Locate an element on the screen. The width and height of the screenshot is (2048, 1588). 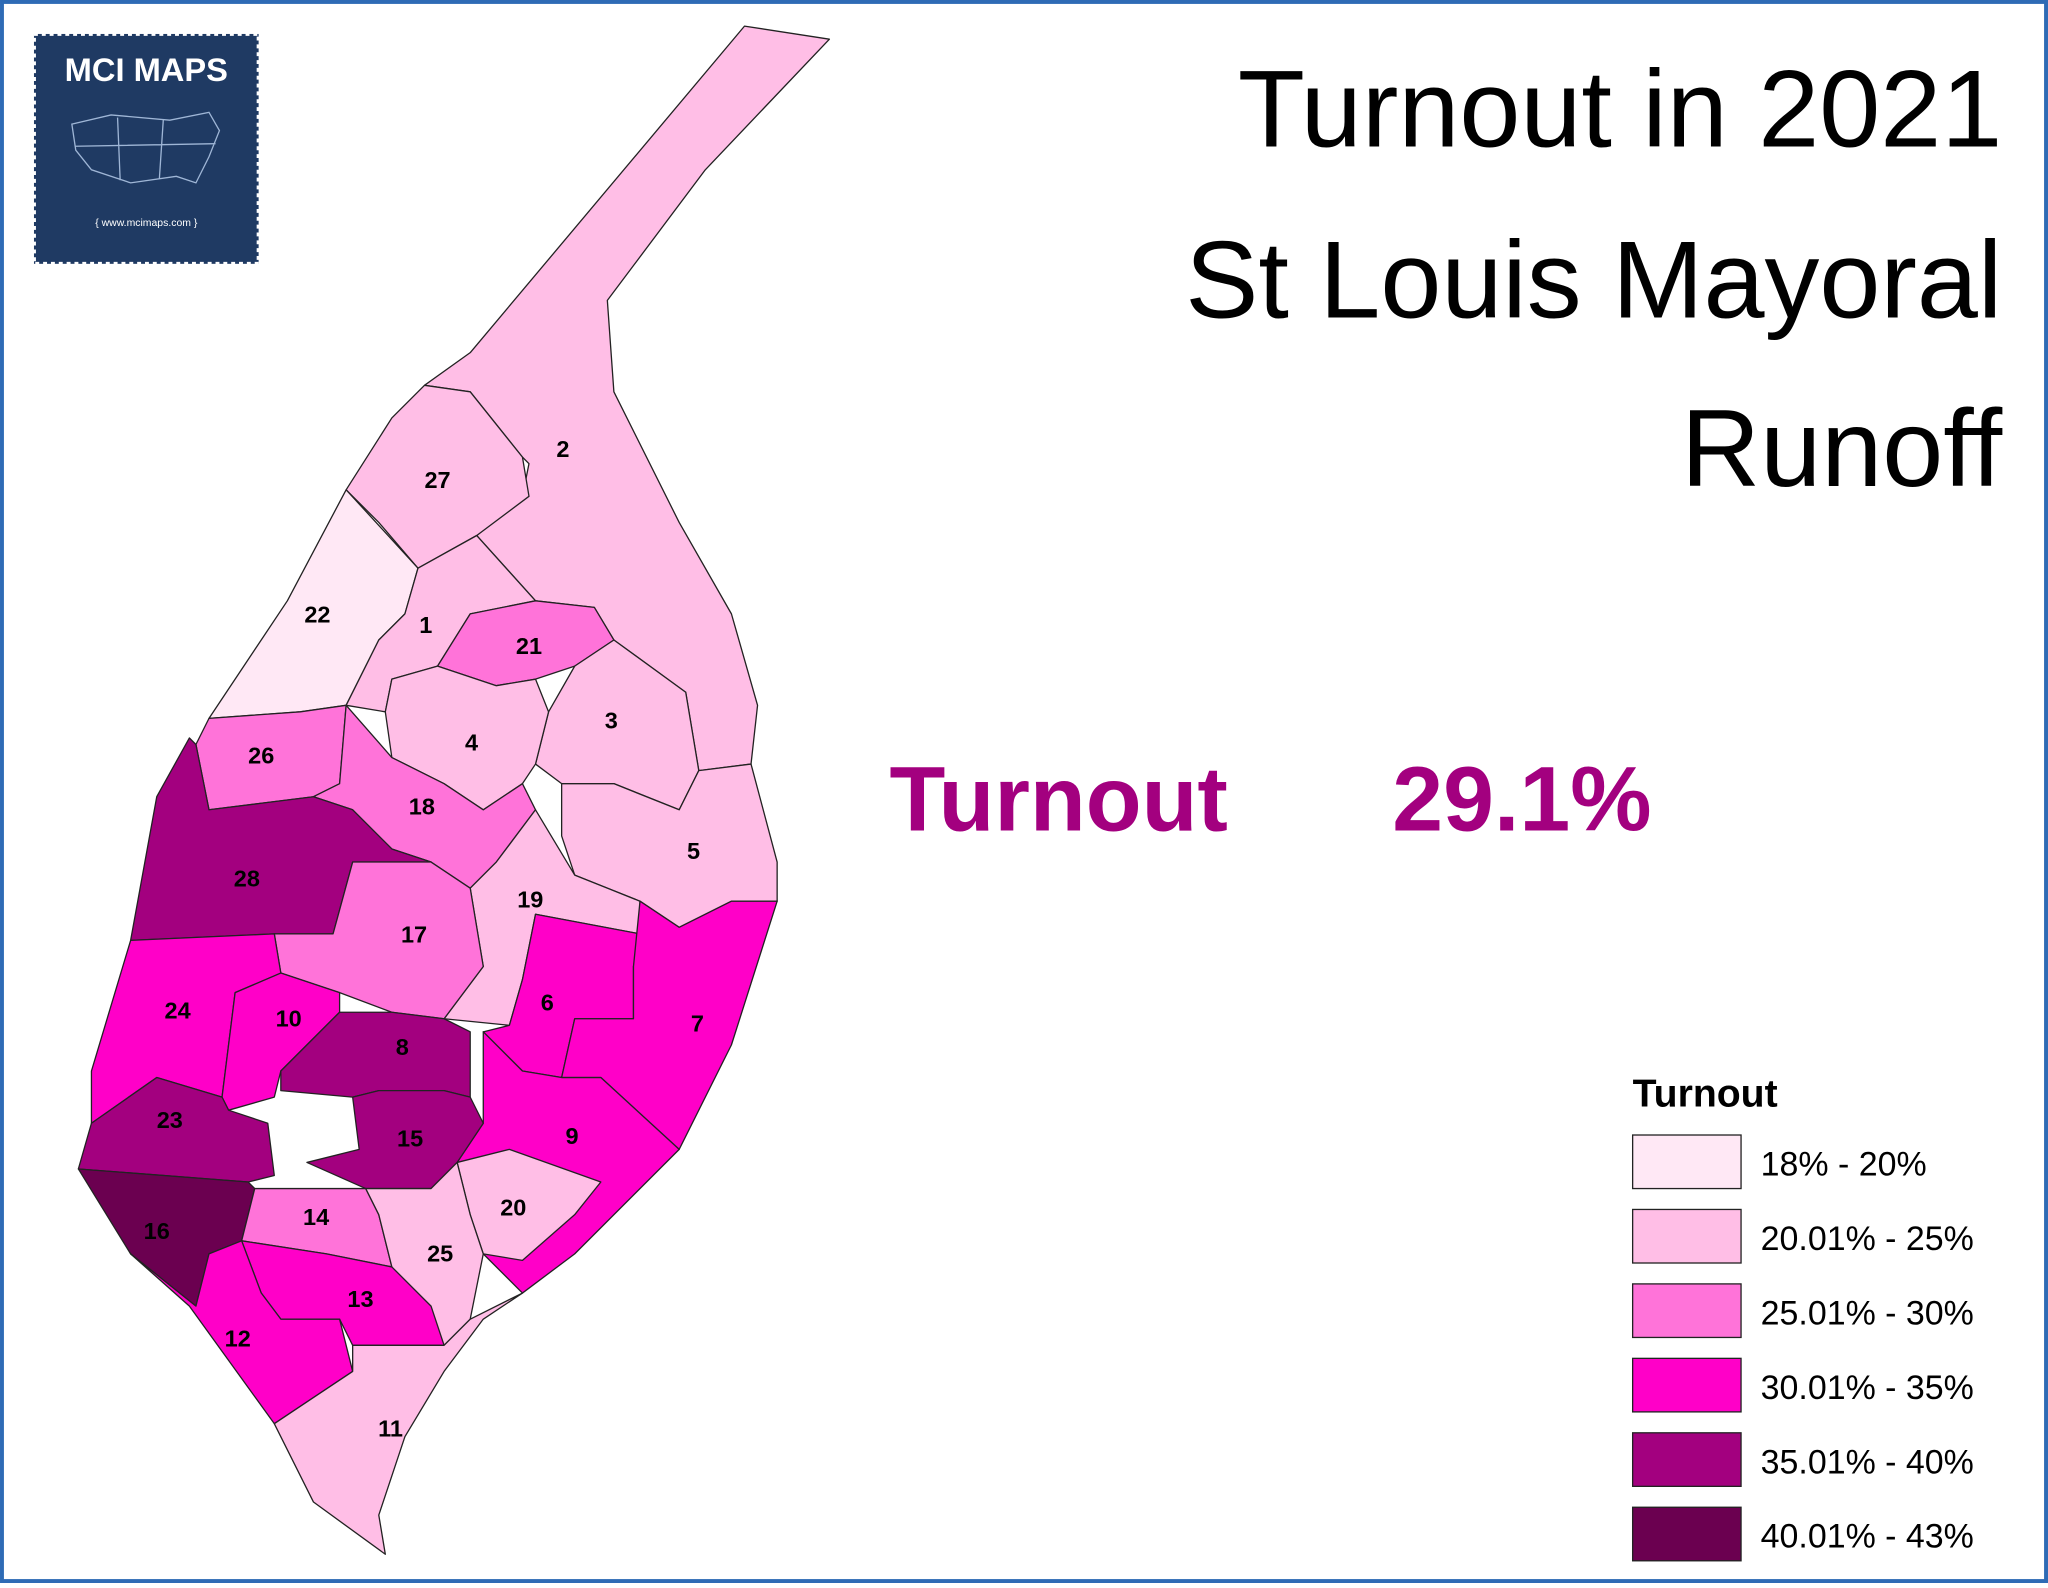
ward-label: 19 is located at coordinates (530, 899).